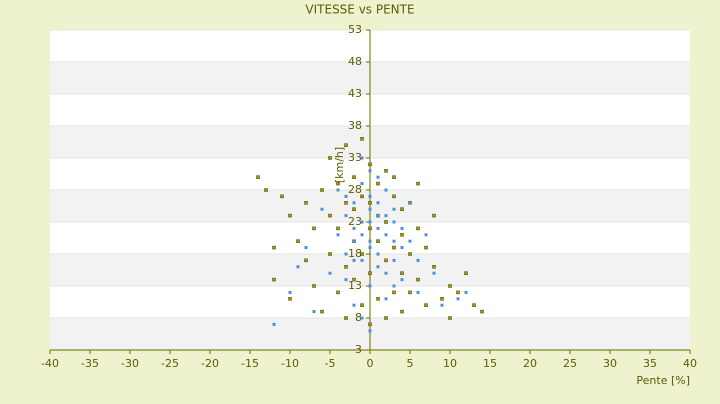 This screenshot has width=720, height=404. What do you see at coordinates (355, 61) in the screenshot?
I see `y-tick-label: 48` at bounding box center [355, 61].